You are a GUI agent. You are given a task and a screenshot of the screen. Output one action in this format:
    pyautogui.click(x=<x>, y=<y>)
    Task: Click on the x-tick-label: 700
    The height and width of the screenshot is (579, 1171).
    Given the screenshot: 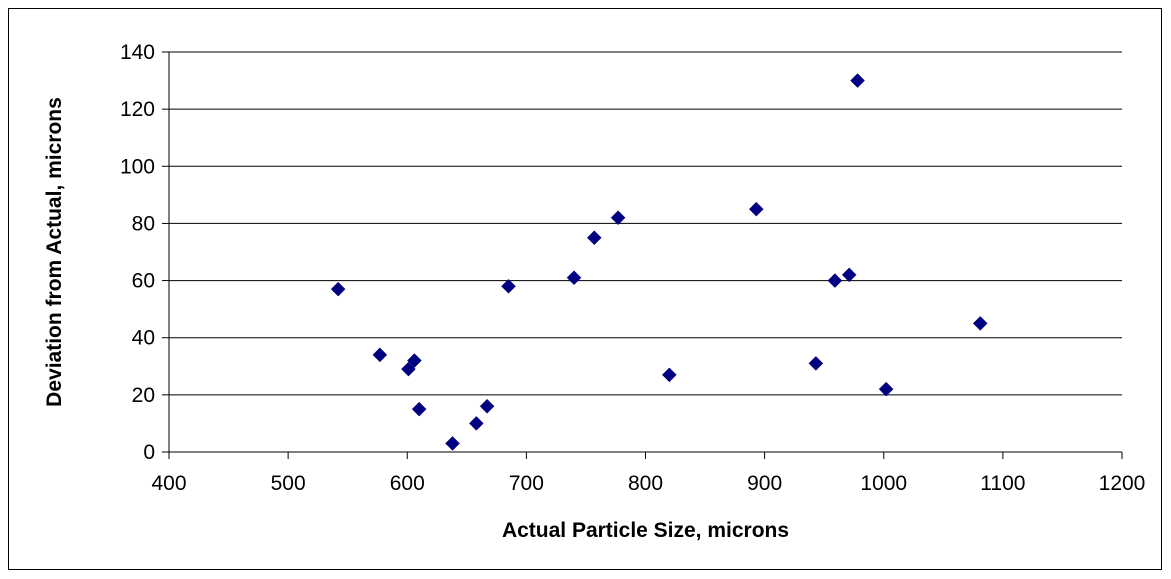 What is the action you would take?
    pyautogui.click(x=526, y=483)
    